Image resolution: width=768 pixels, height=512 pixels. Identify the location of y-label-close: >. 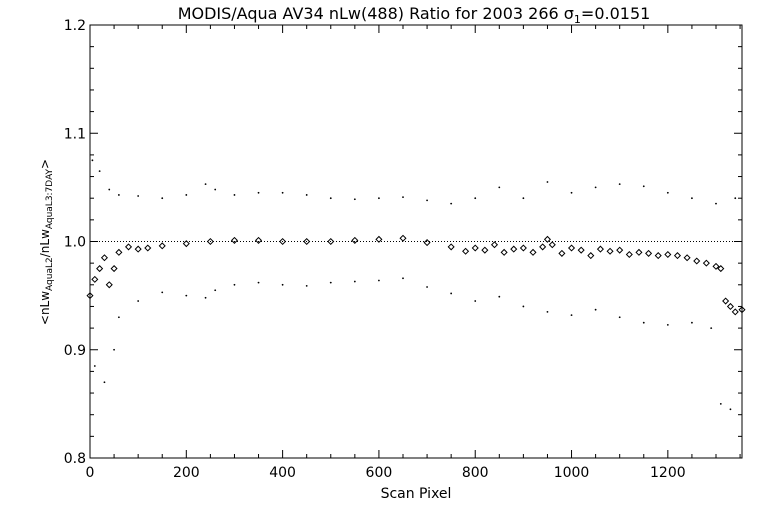
(45, 164).